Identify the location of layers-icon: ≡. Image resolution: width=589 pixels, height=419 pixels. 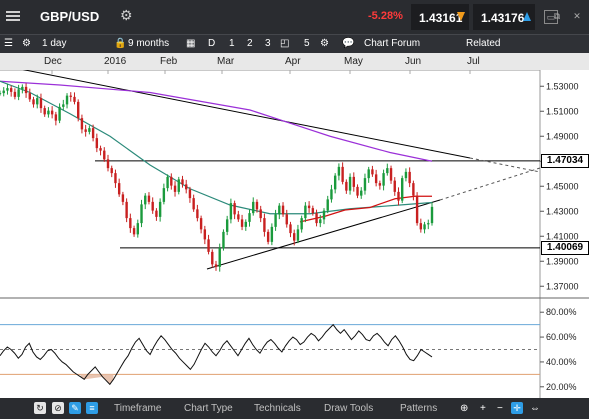
(92, 408).